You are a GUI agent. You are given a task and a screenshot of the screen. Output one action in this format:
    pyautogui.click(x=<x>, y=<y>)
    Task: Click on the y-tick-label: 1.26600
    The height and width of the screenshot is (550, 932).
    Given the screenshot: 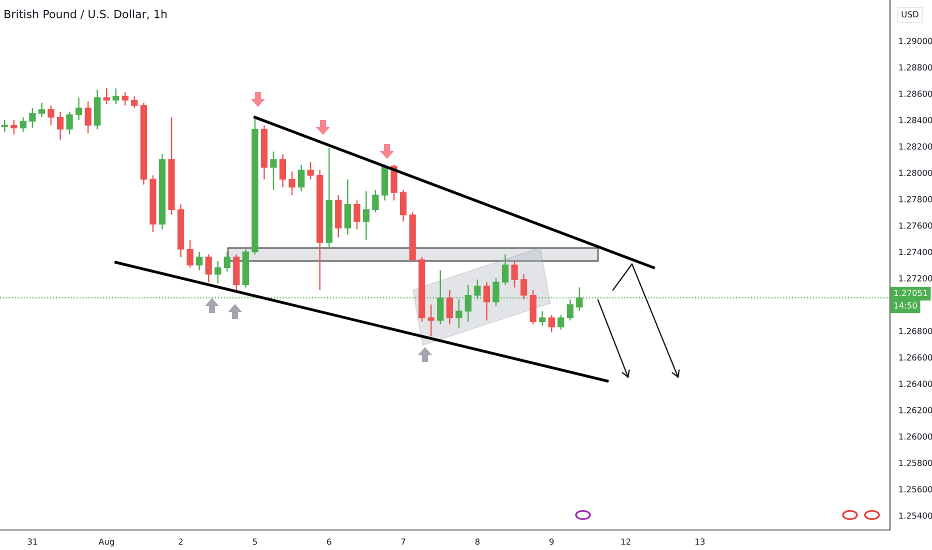 What is the action you would take?
    pyautogui.click(x=915, y=357)
    